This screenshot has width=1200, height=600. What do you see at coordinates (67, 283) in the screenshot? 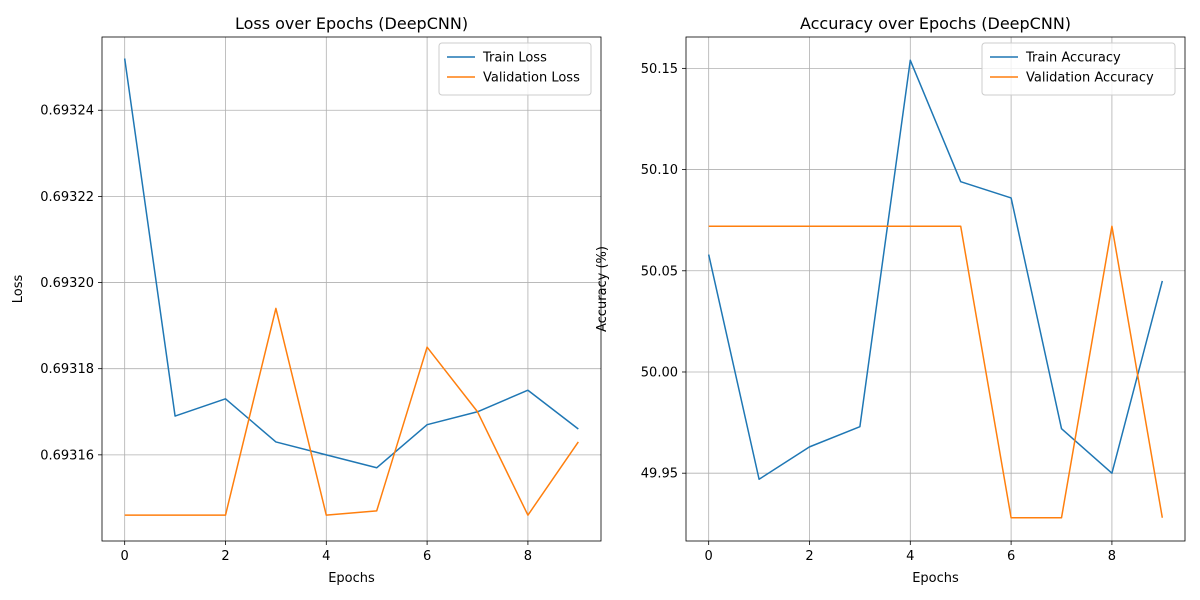
I see `loss-y-tick-label: 0.69320` at bounding box center [67, 283].